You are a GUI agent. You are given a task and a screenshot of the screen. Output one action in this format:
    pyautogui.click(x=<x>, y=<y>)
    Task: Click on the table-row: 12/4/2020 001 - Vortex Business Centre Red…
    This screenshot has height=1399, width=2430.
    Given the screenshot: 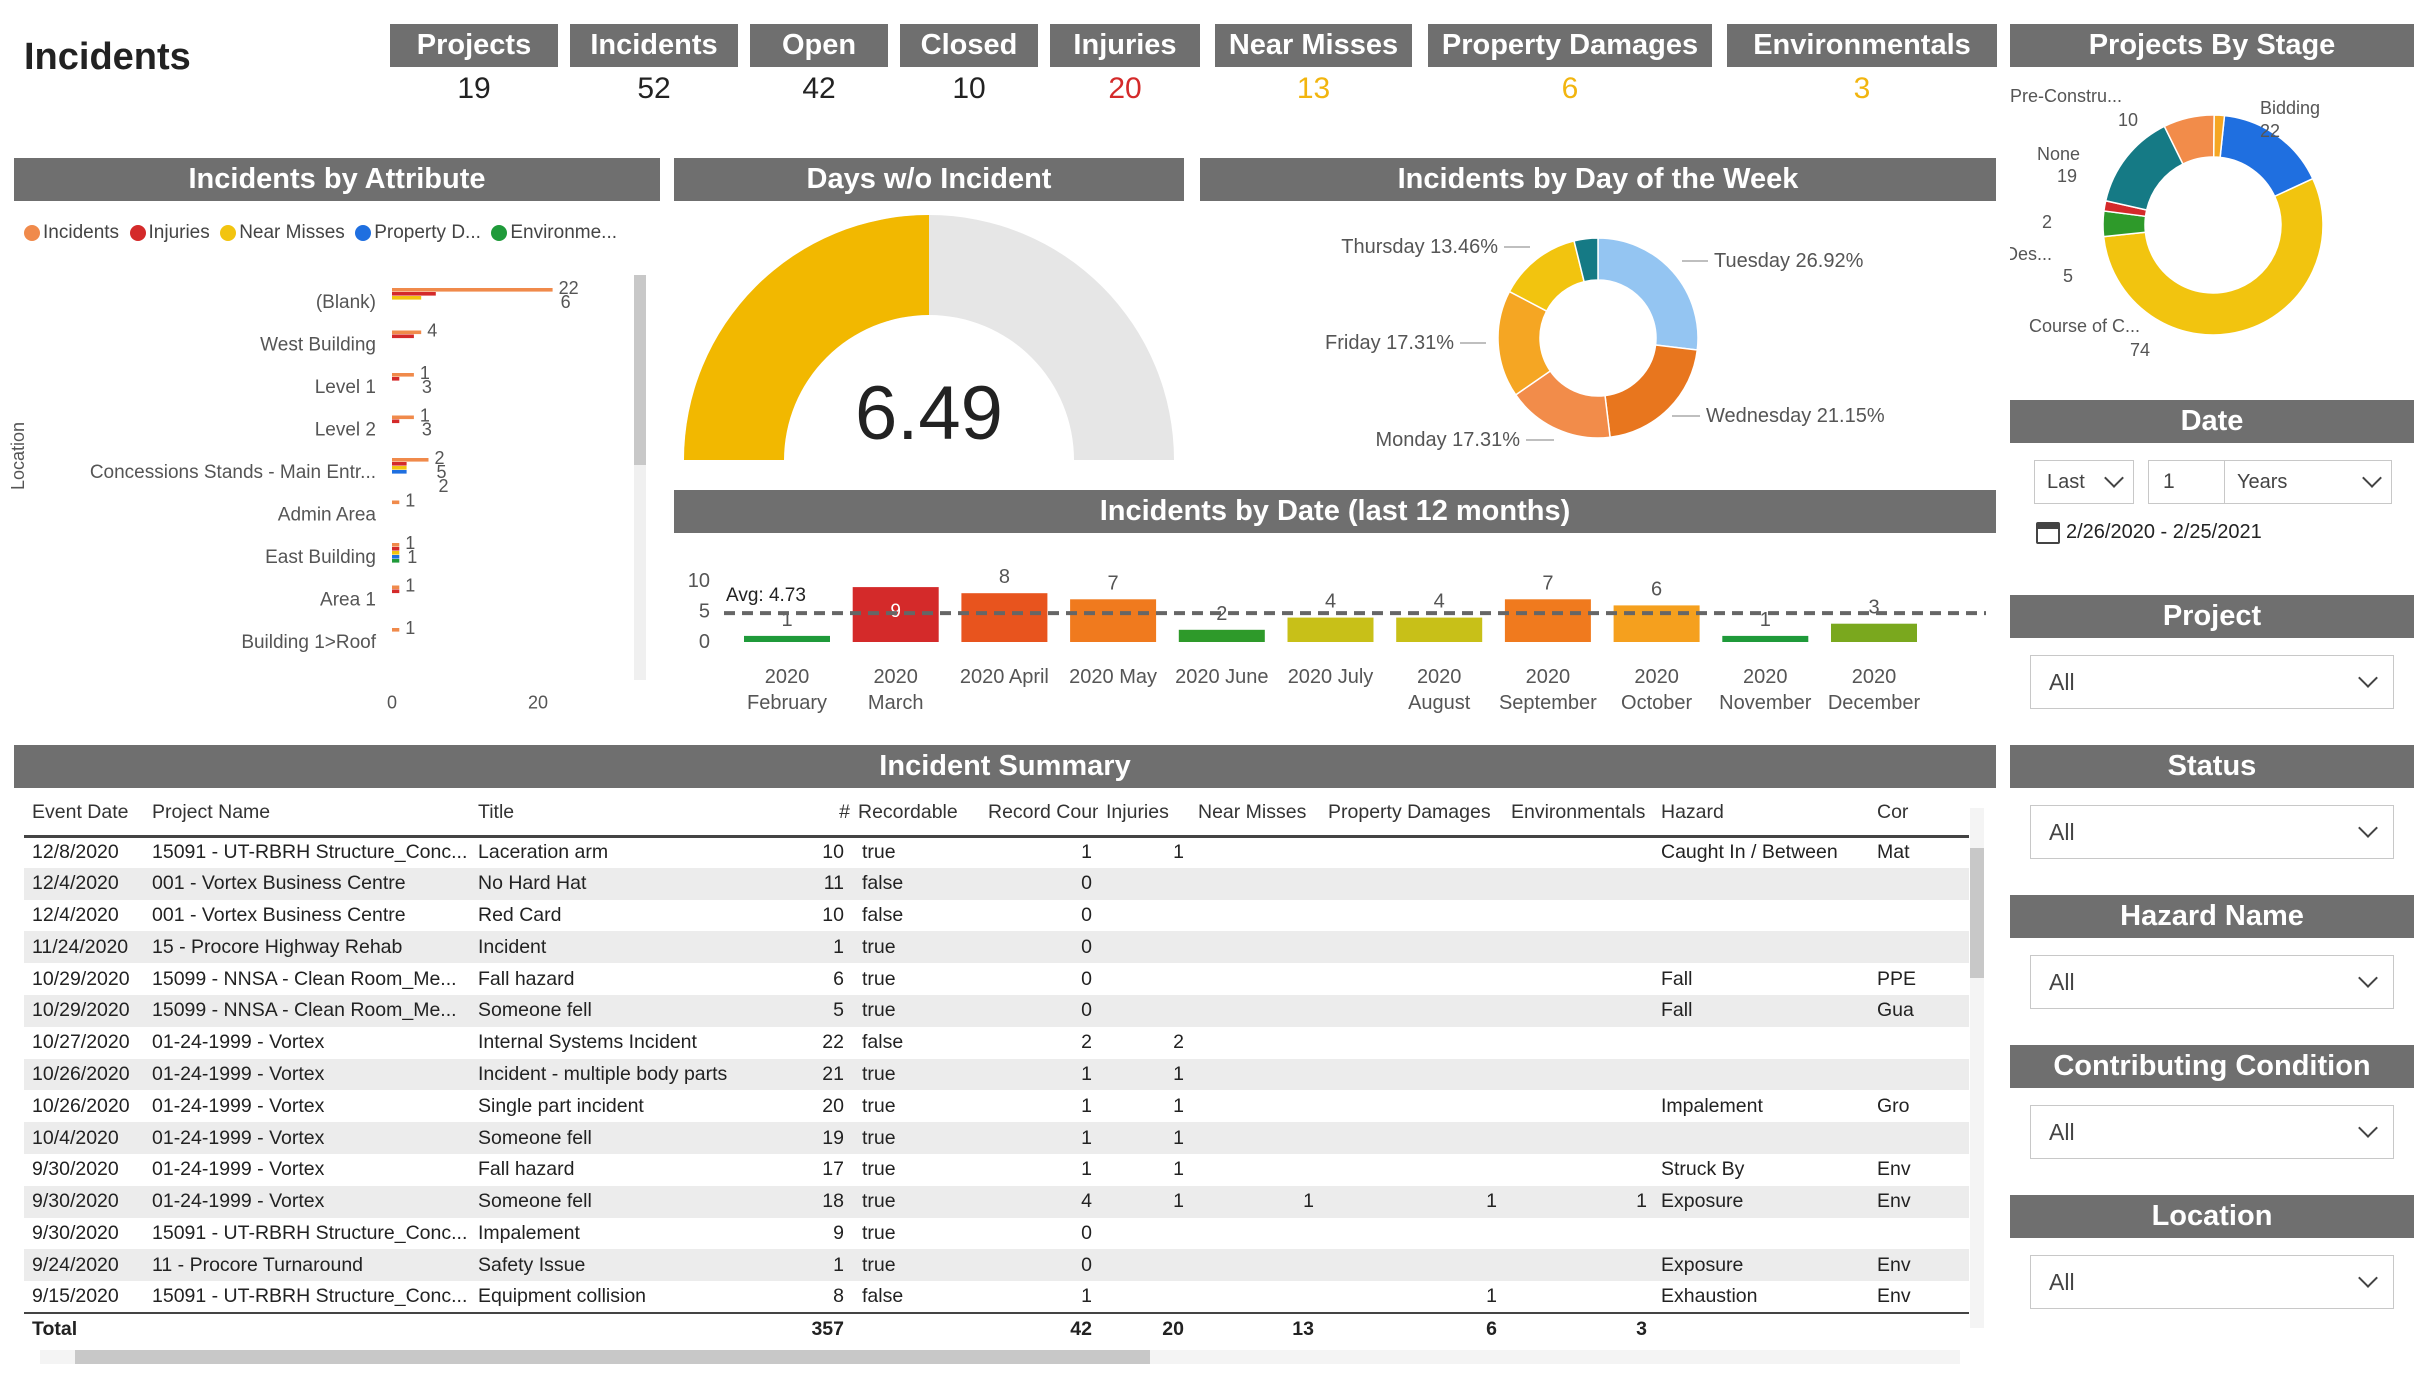 What is the action you would take?
    pyautogui.click(x=996, y=915)
    